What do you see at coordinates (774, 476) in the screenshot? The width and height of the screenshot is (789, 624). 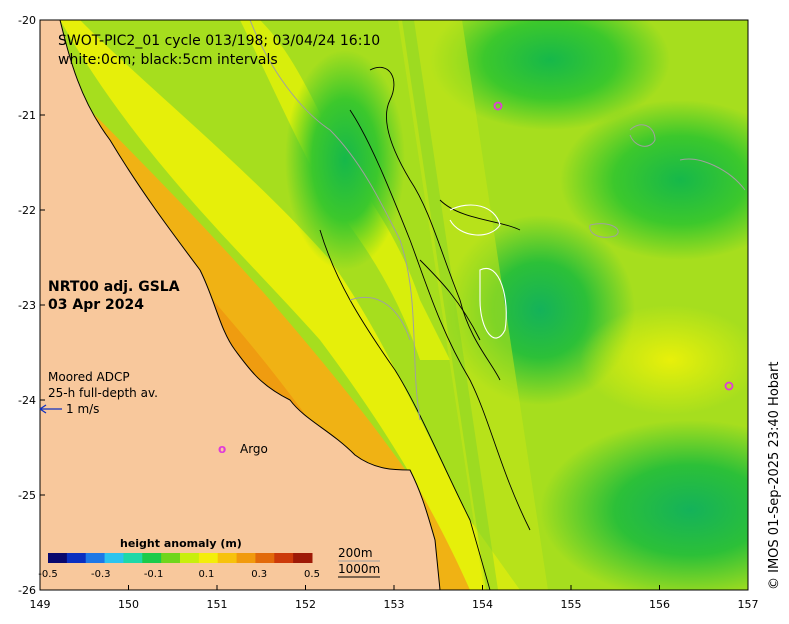 I see `credit-text: © IMOS 01-Sep-2025 23:40 Hobart` at bounding box center [774, 476].